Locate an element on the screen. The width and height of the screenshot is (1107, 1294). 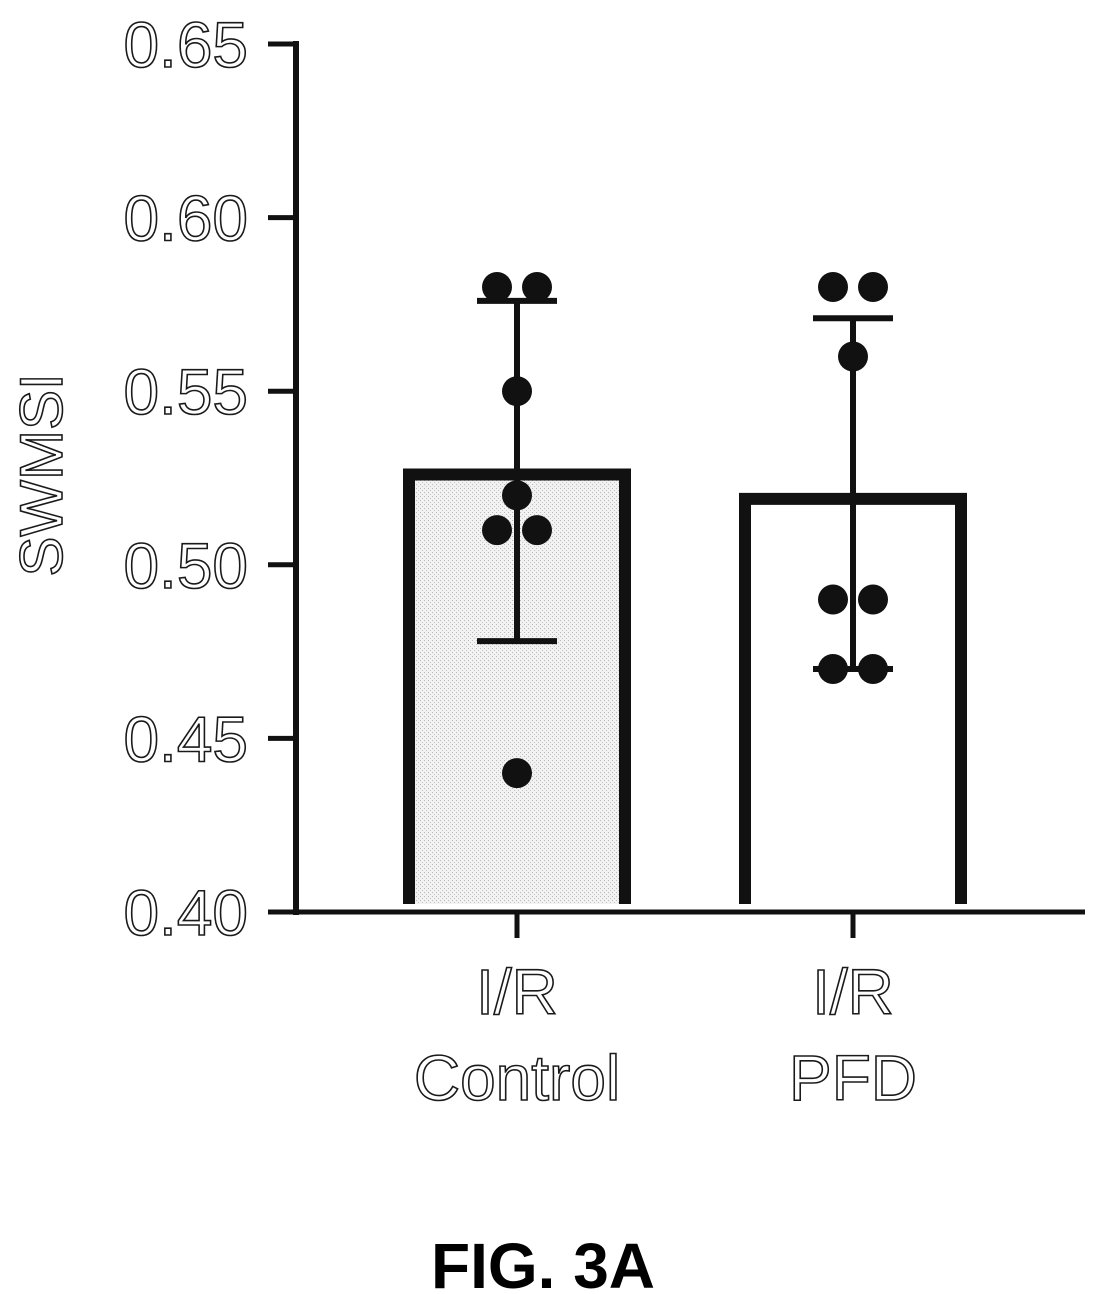
data-points-layer is located at coordinates (685, 530).